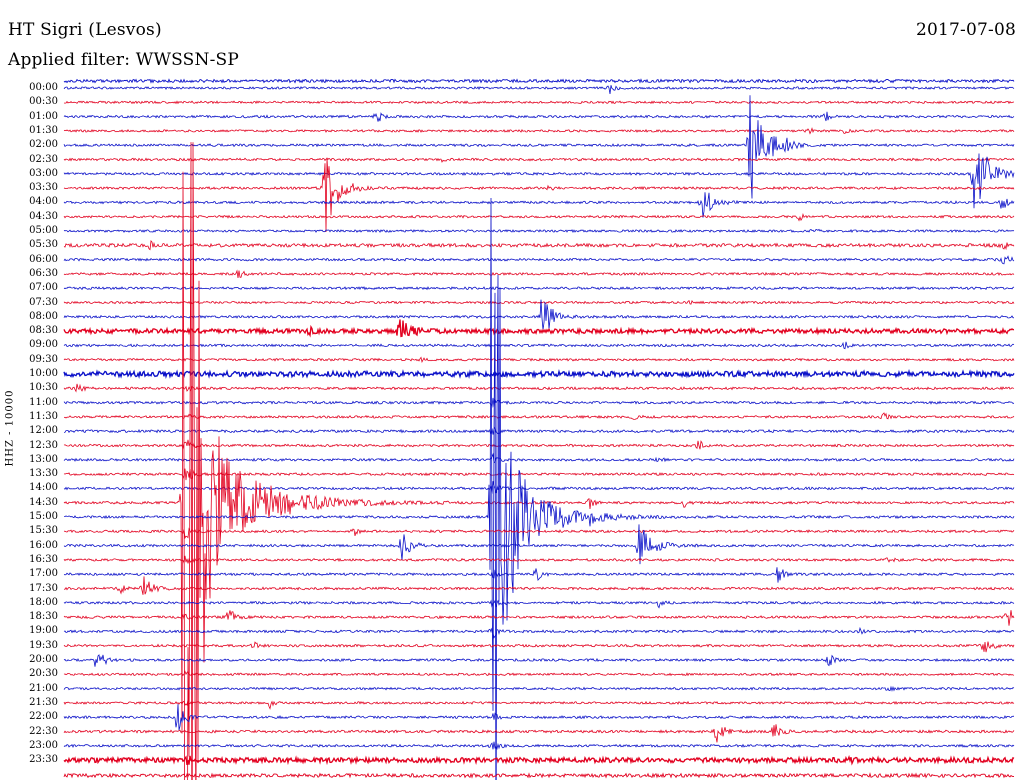 The image size is (1024, 780). Describe the element at coordinates (43, 445) in the screenshot. I see `time-label-1230: 12:30` at that location.